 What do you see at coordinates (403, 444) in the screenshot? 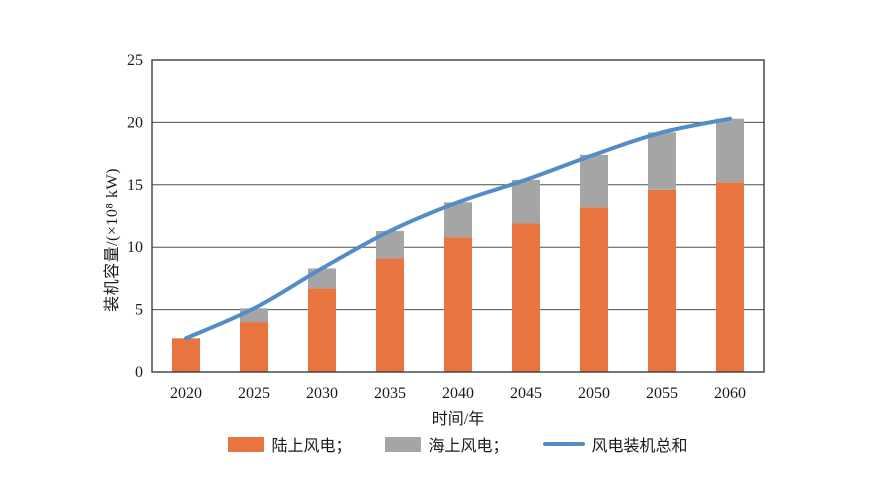
I see `offshore-wind-swatch` at bounding box center [403, 444].